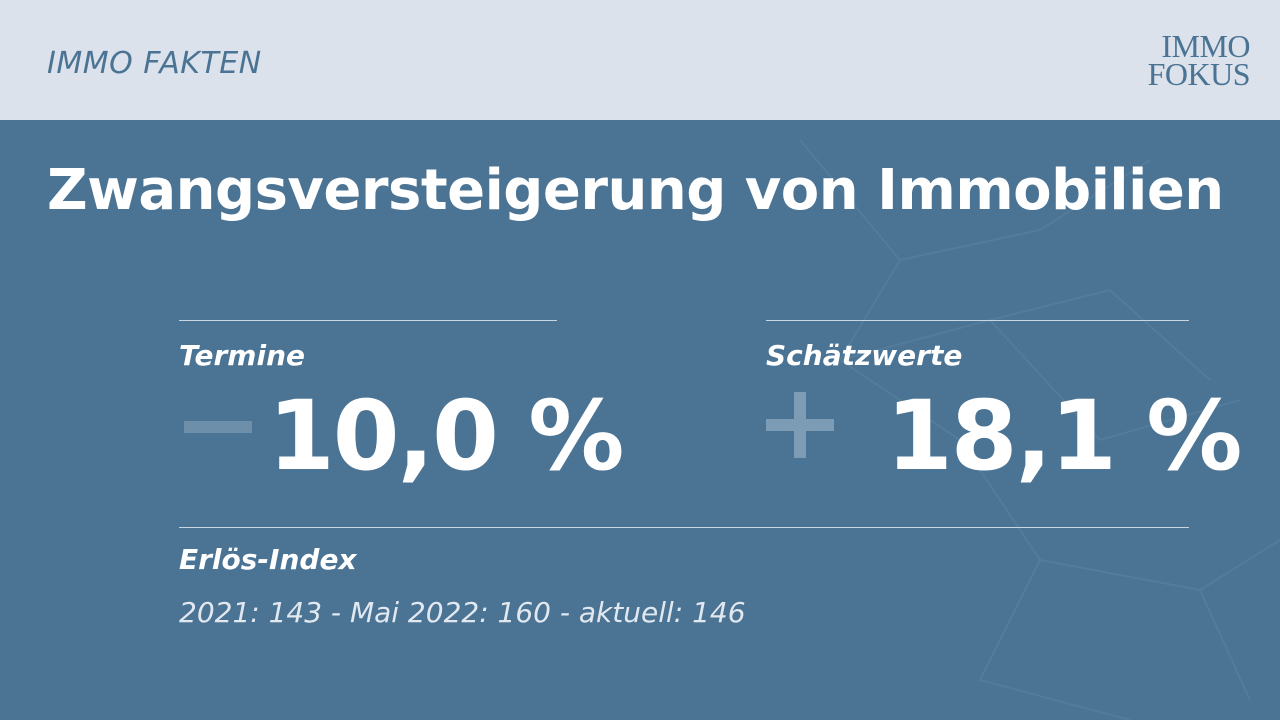  Describe the element at coordinates (462, 612) in the screenshot. I see `index-values: 2021: 143 - Mai 2022: 160 - aktuell: 146` at that location.